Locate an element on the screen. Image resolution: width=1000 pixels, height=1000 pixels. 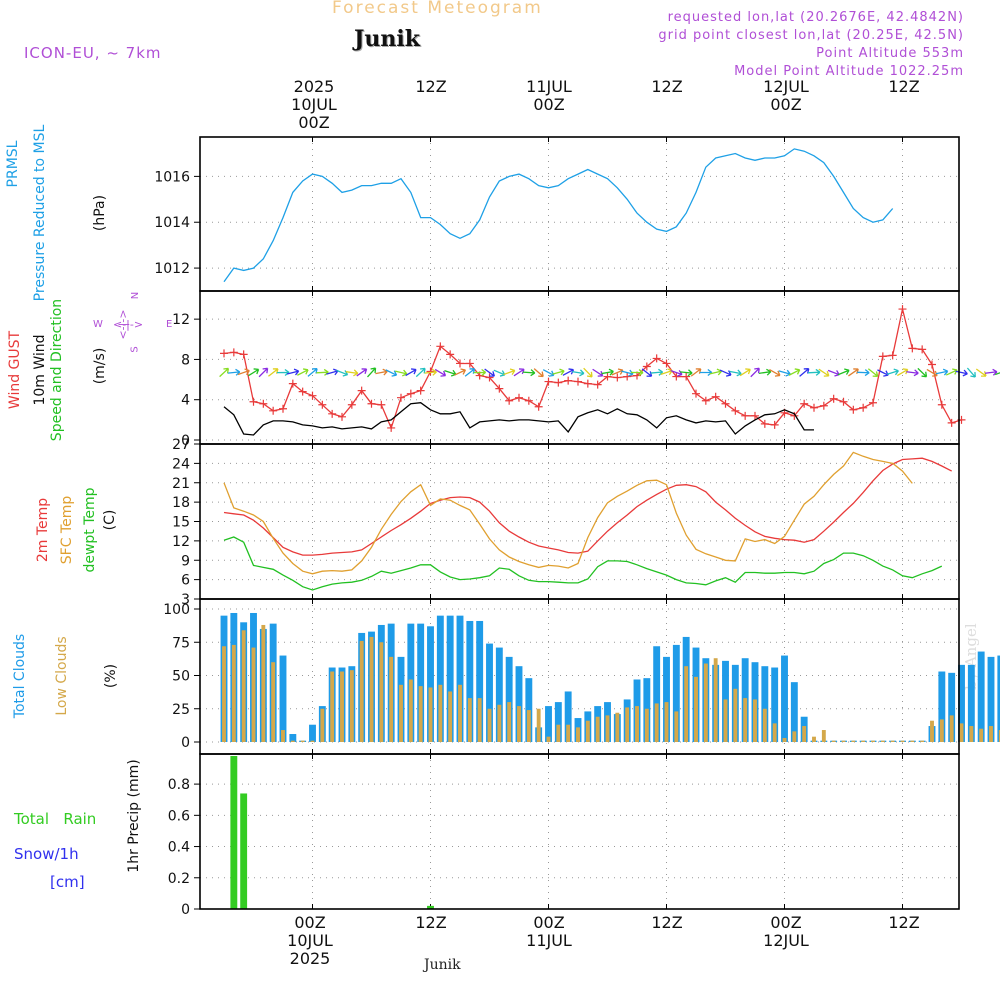
temperature-panel: 3 6 9 12 15 18 21 24 27 is located at coordinates (566, 522).